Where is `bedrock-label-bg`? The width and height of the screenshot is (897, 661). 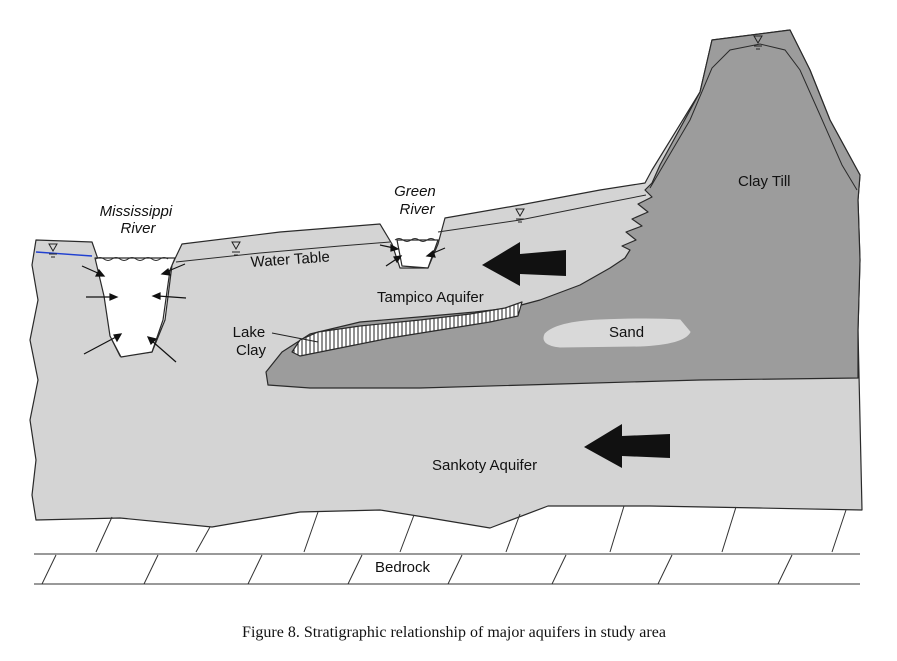 bedrock-label-bg is located at coordinates (405, 568).